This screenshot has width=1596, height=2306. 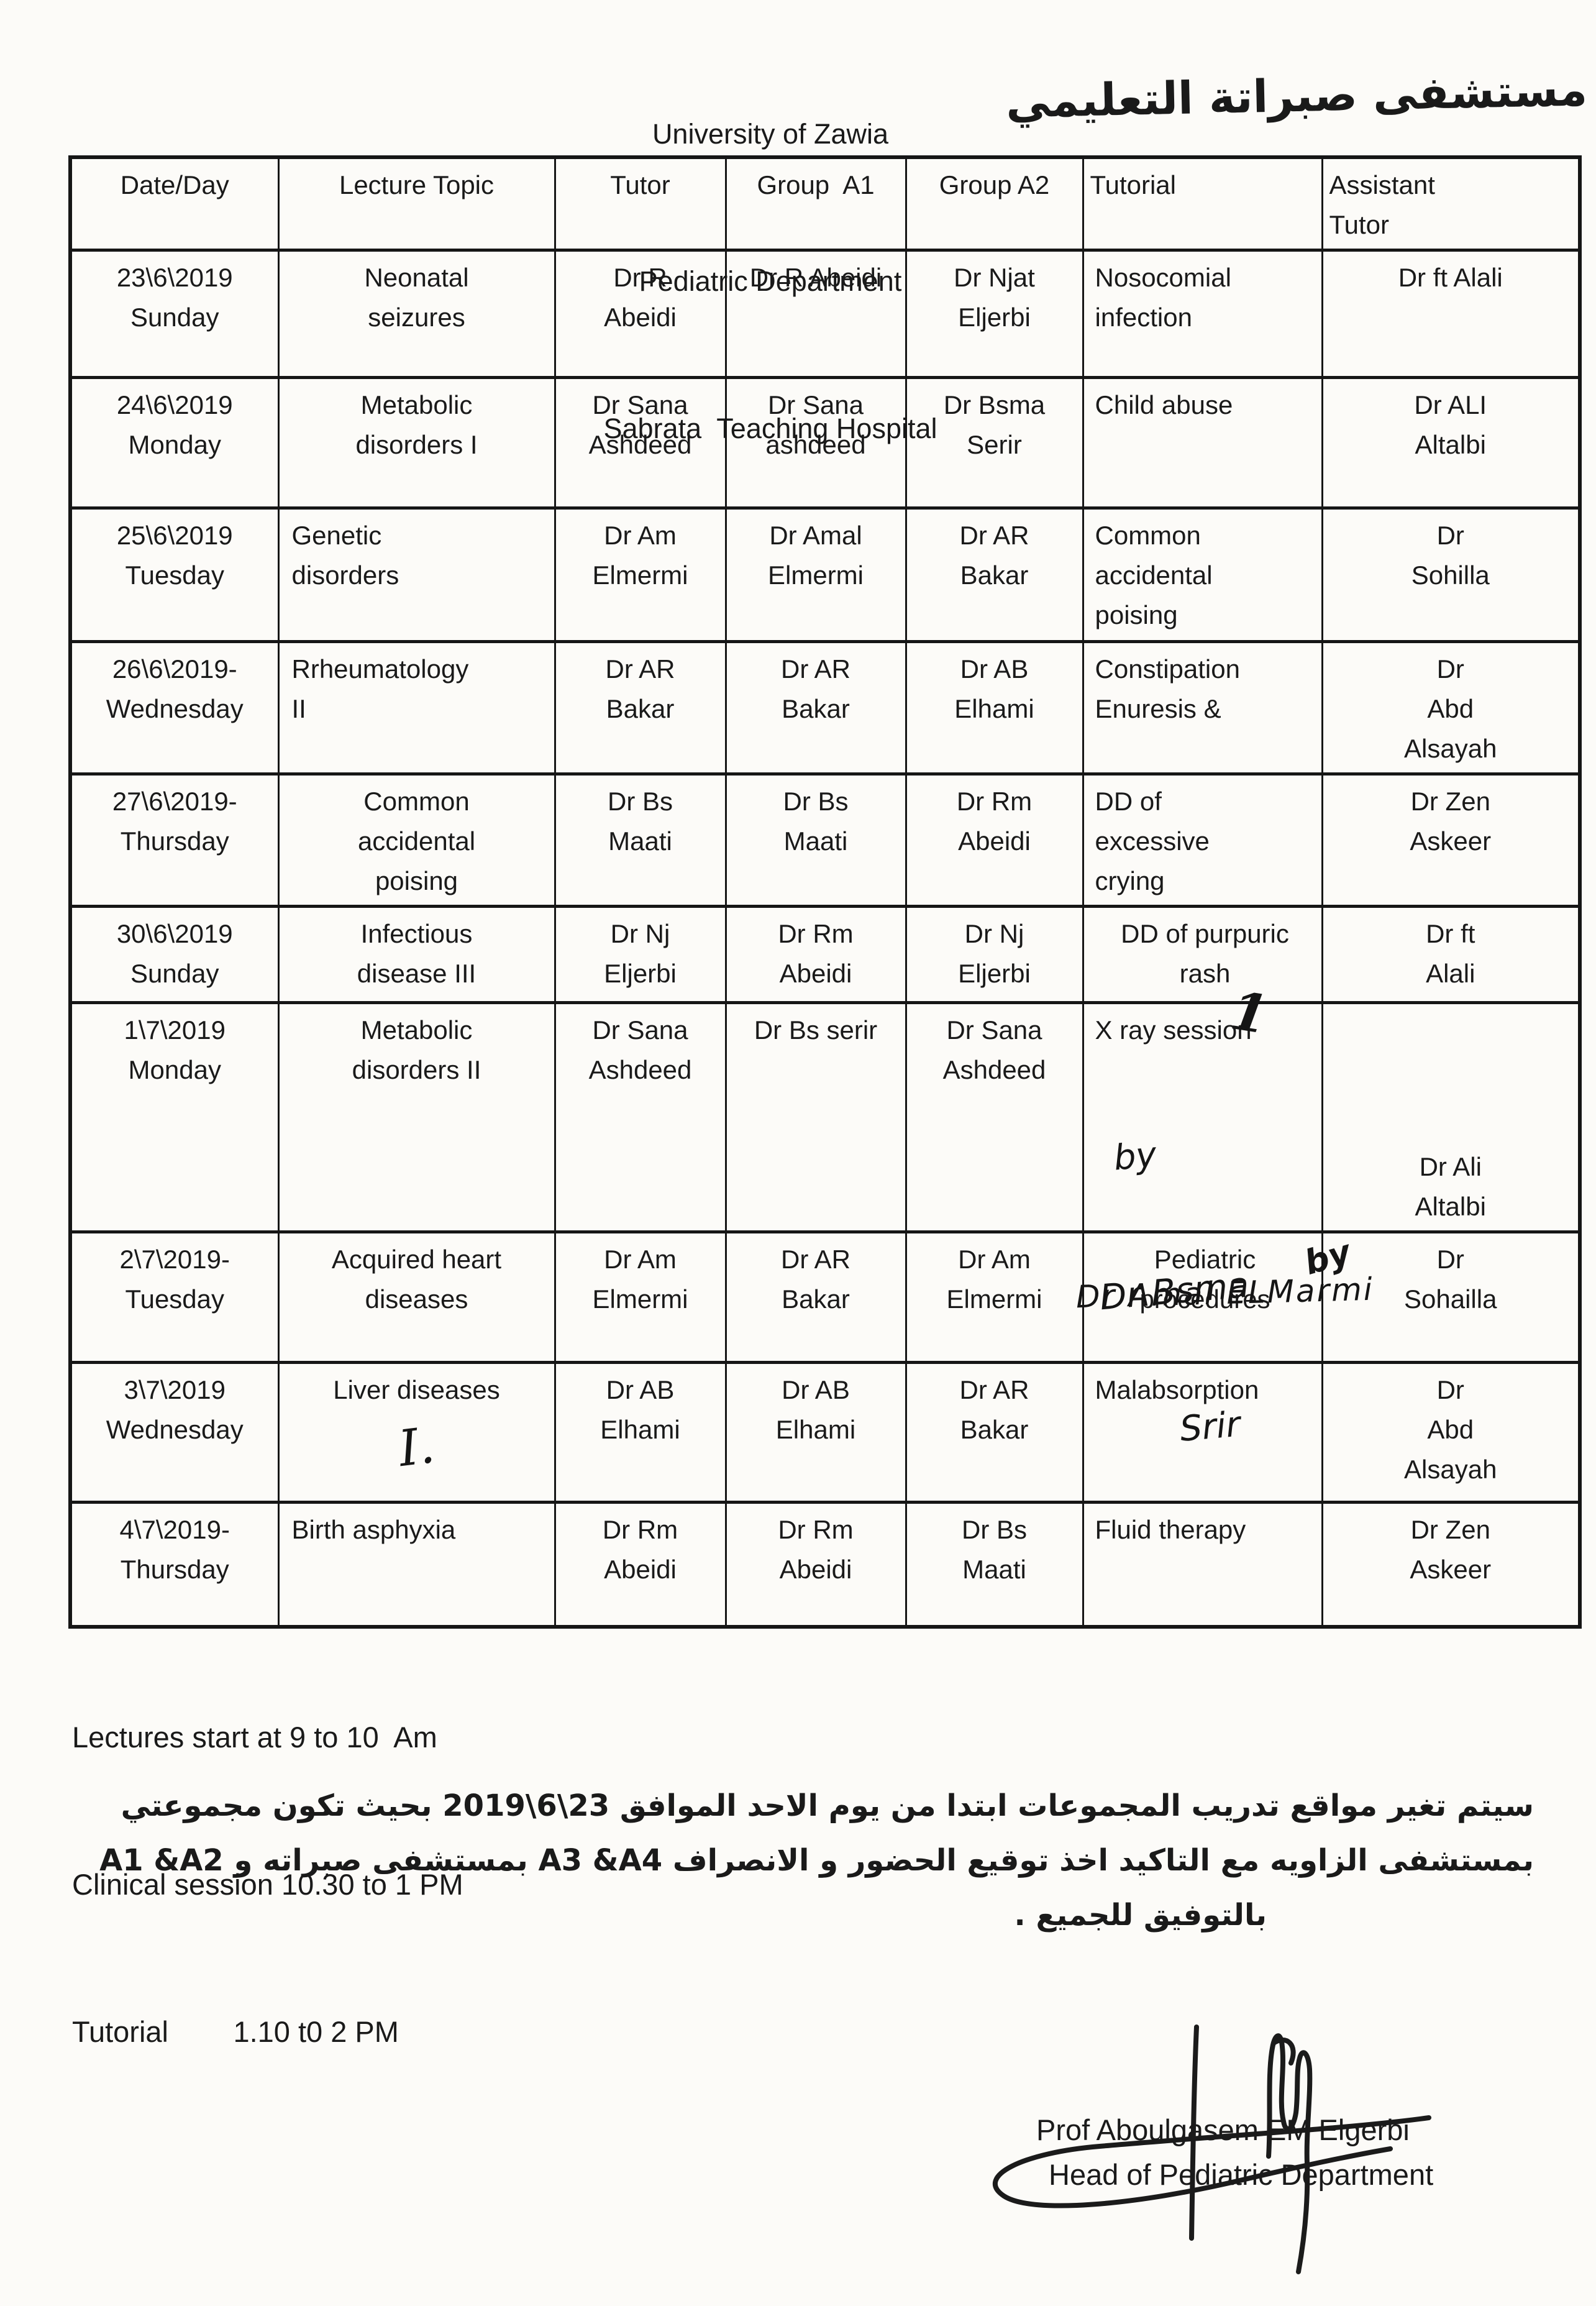 What do you see at coordinates (1202, 708) in the screenshot?
I see `cell-tutorial: Constipation Enuresis &` at bounding box center [1202, 708].